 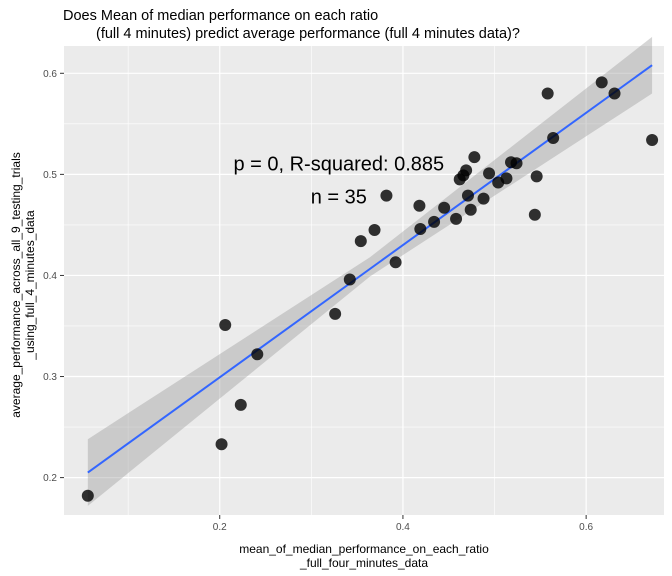 What do you see at coordinates (339, 198) in the screenshot?
I see `annotation-n: n = 35` at bounding box center [339, 198].